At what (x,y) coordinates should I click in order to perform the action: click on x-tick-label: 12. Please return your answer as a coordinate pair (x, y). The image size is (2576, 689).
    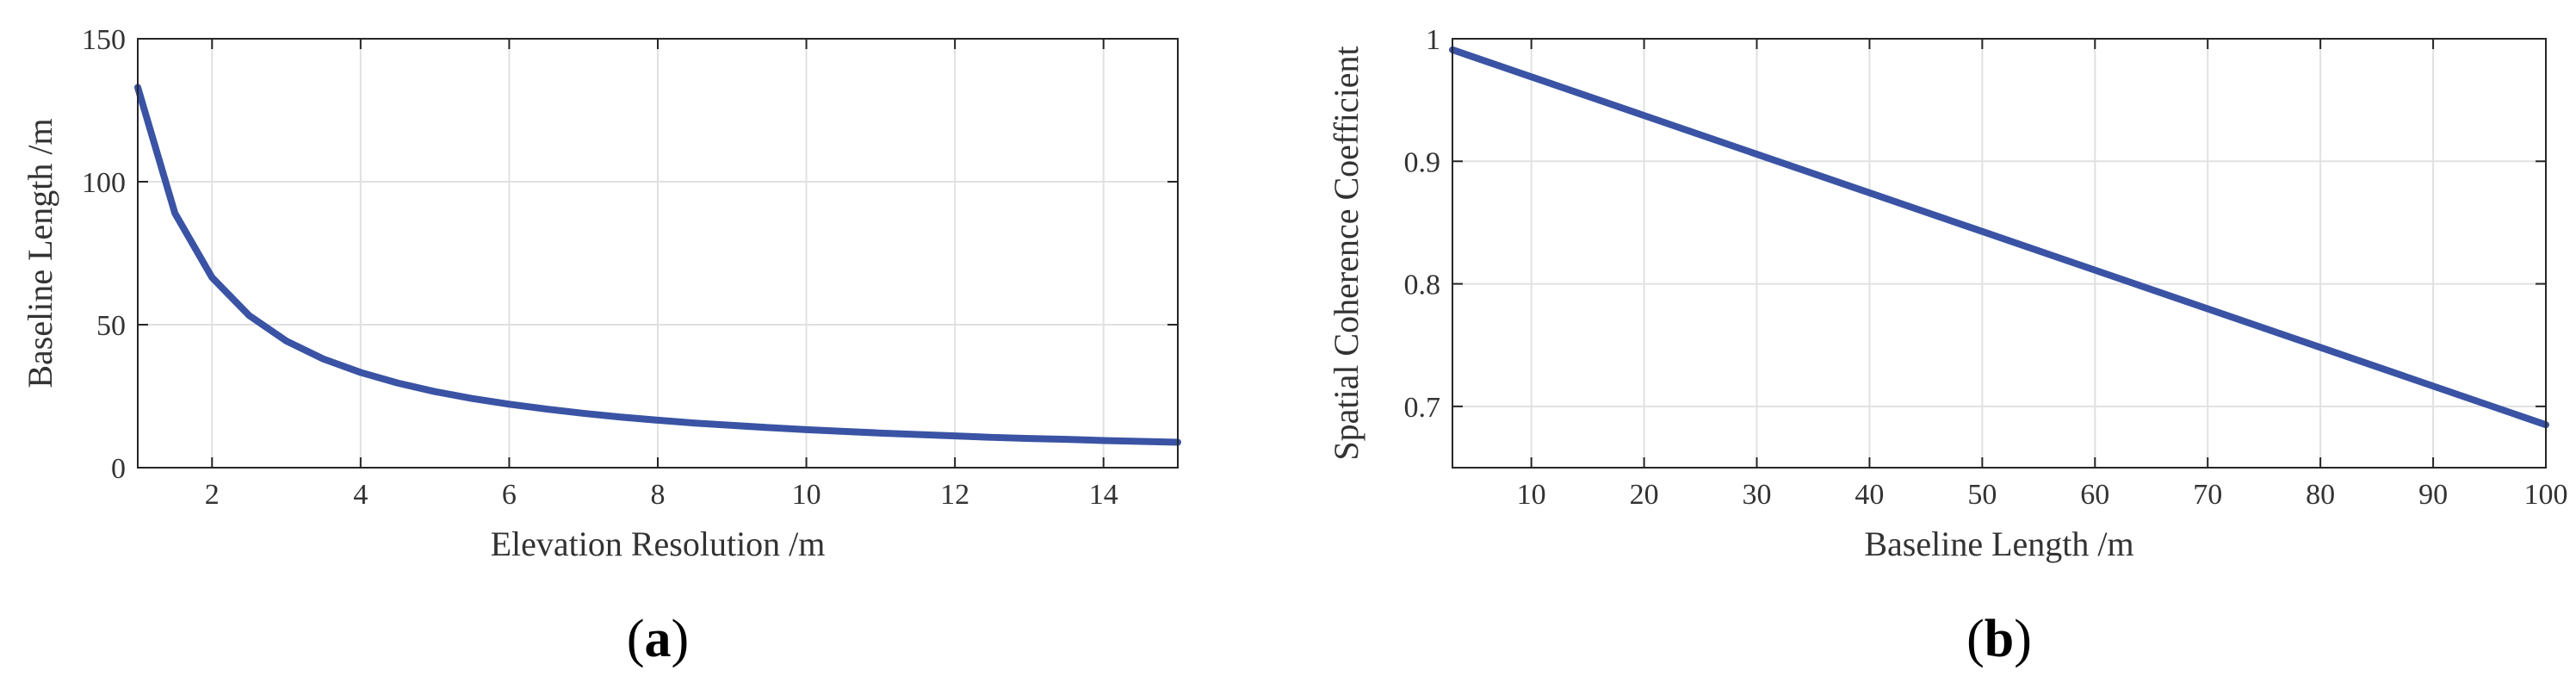
    Looking at the image, I should click on (954, 495).